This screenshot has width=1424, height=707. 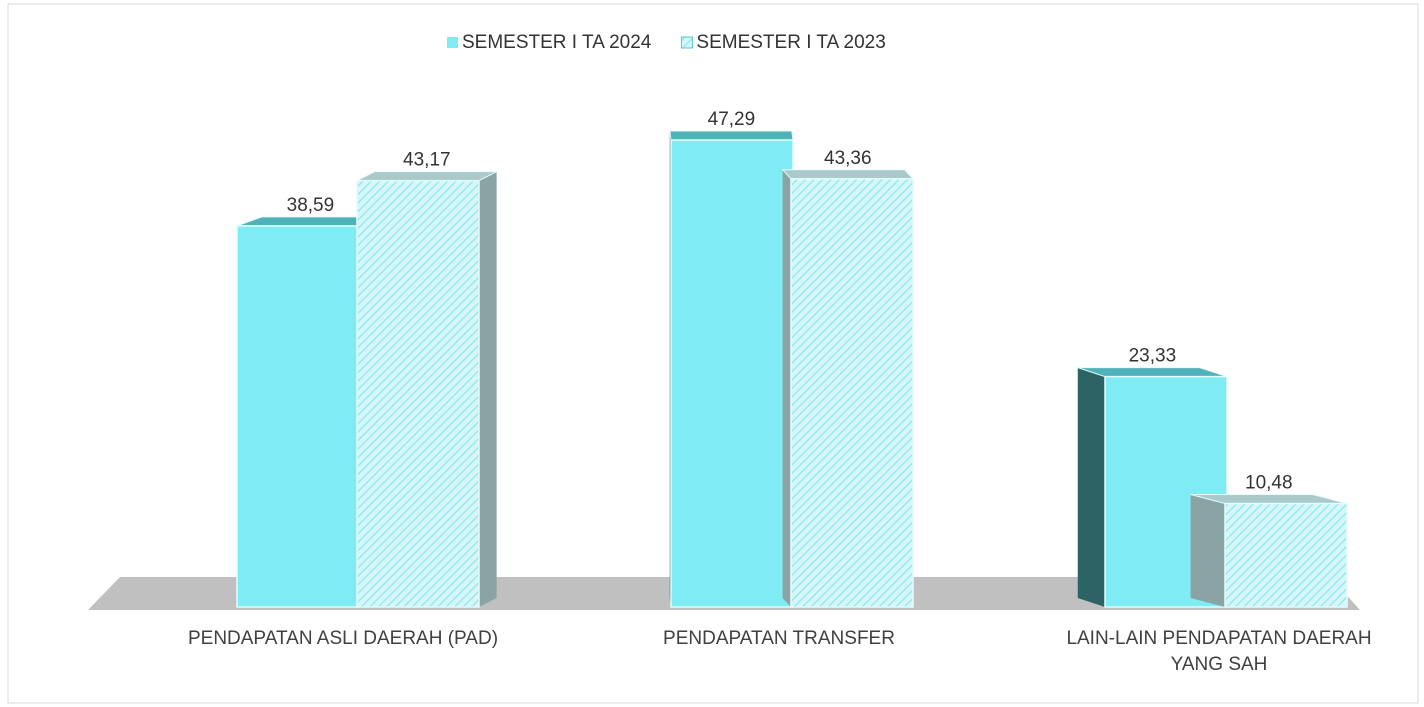 What do you see at coordinates (427, 160) in the screenshot?
I see `data-label: 43,17` at bounding box center [427, 160].